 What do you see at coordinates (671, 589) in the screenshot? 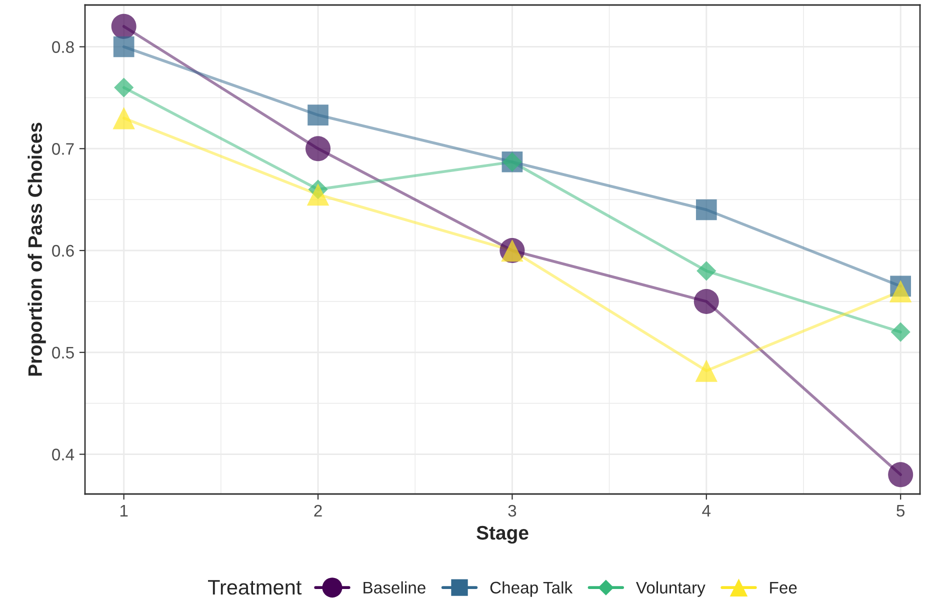
I see `legend-label: Voluntary` at bounding box center [671, 589].